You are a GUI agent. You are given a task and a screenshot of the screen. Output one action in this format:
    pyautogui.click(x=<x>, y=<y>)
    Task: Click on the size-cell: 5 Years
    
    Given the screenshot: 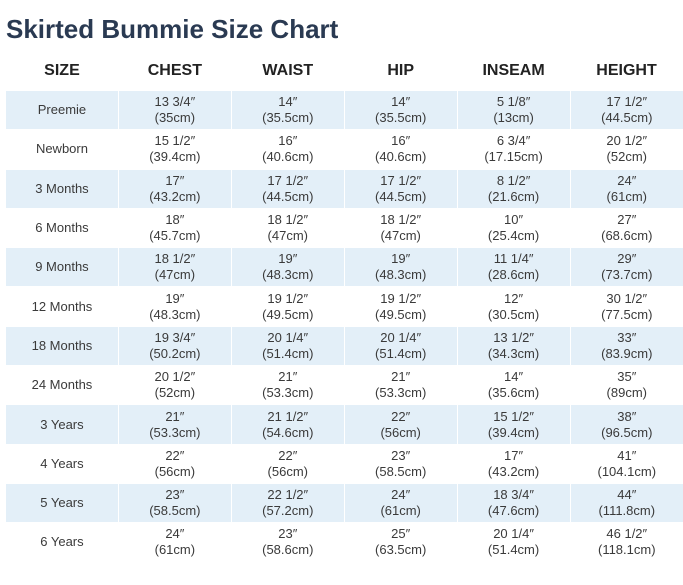 What is the action you would take?
    pyautogui.click(x=62, y=503)
    